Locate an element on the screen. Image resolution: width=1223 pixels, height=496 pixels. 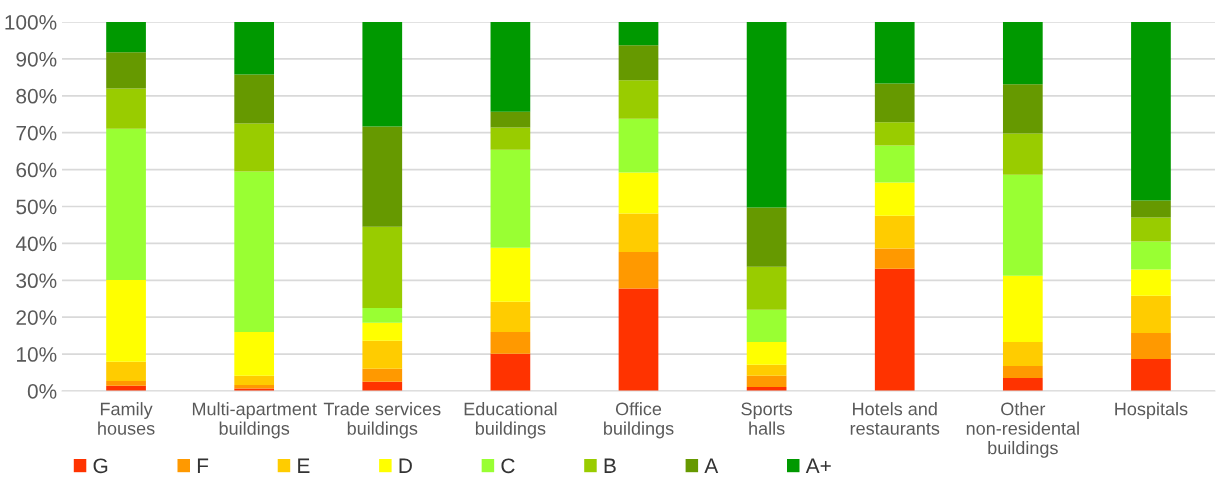
legend-label: E is located at coordinates (304, 465).